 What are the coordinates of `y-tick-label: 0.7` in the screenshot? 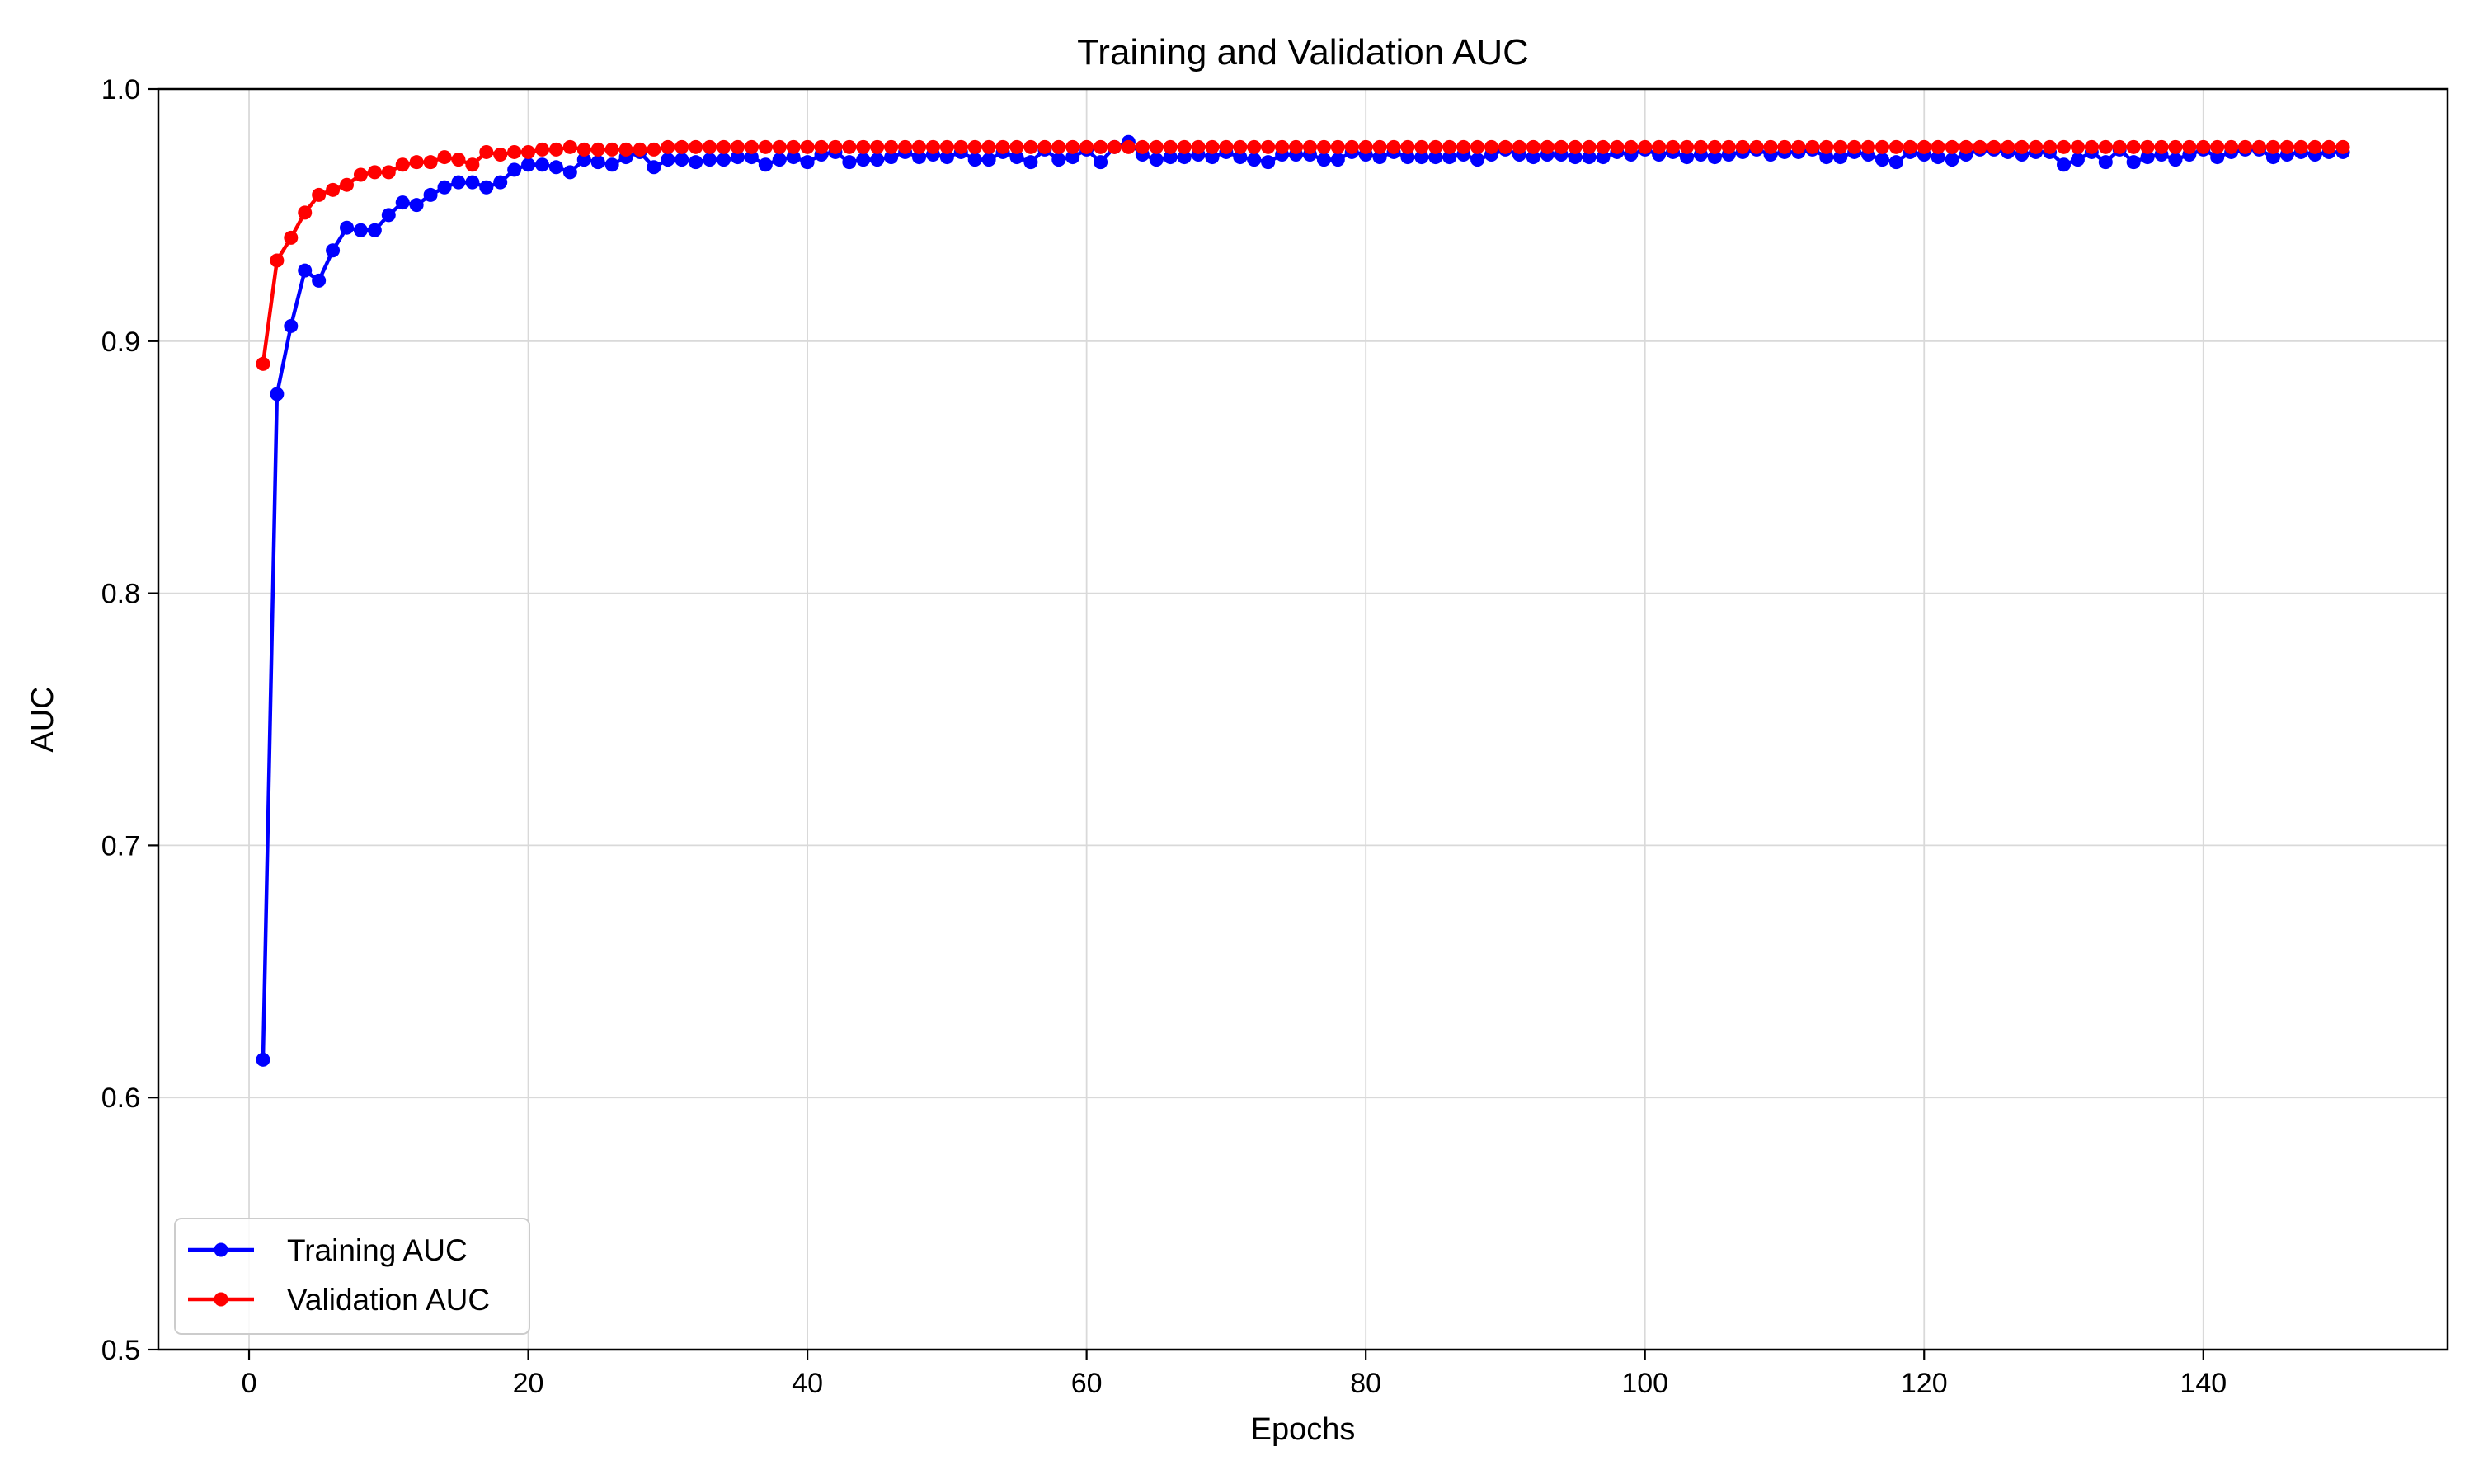 It's located at (120, 846).